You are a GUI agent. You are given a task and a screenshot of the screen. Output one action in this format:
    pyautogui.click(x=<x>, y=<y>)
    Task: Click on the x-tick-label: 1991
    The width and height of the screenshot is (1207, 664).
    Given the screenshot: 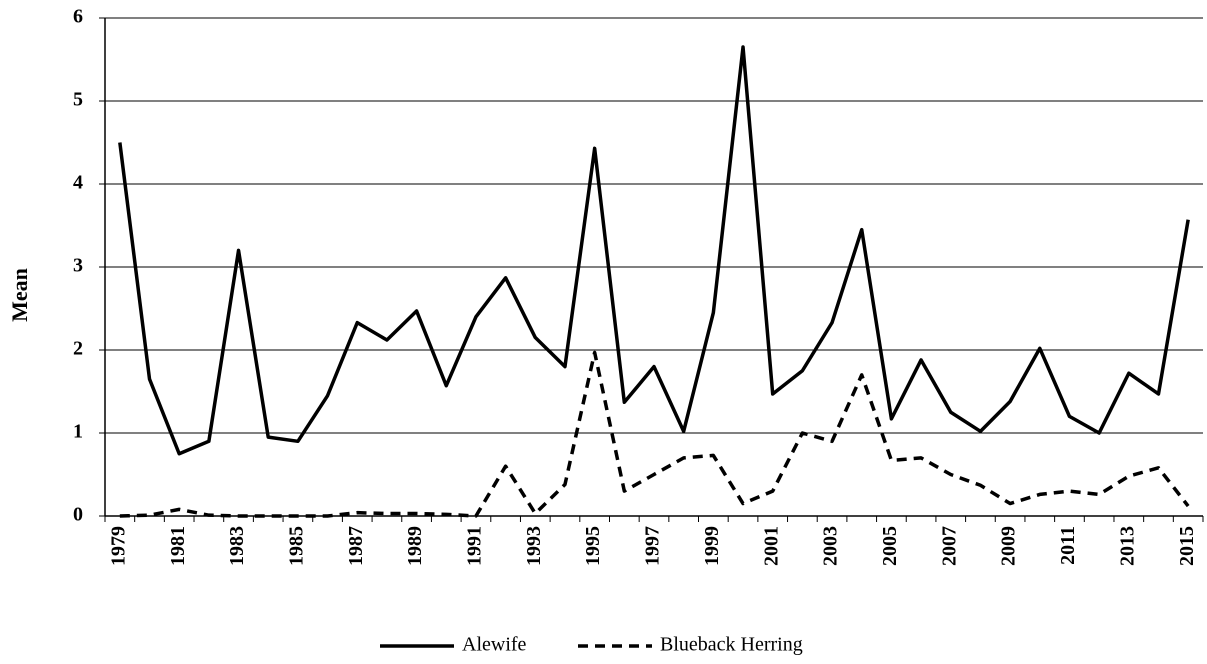 What is the action you would take?
    pyautogui.click(x=475, y=546)
    